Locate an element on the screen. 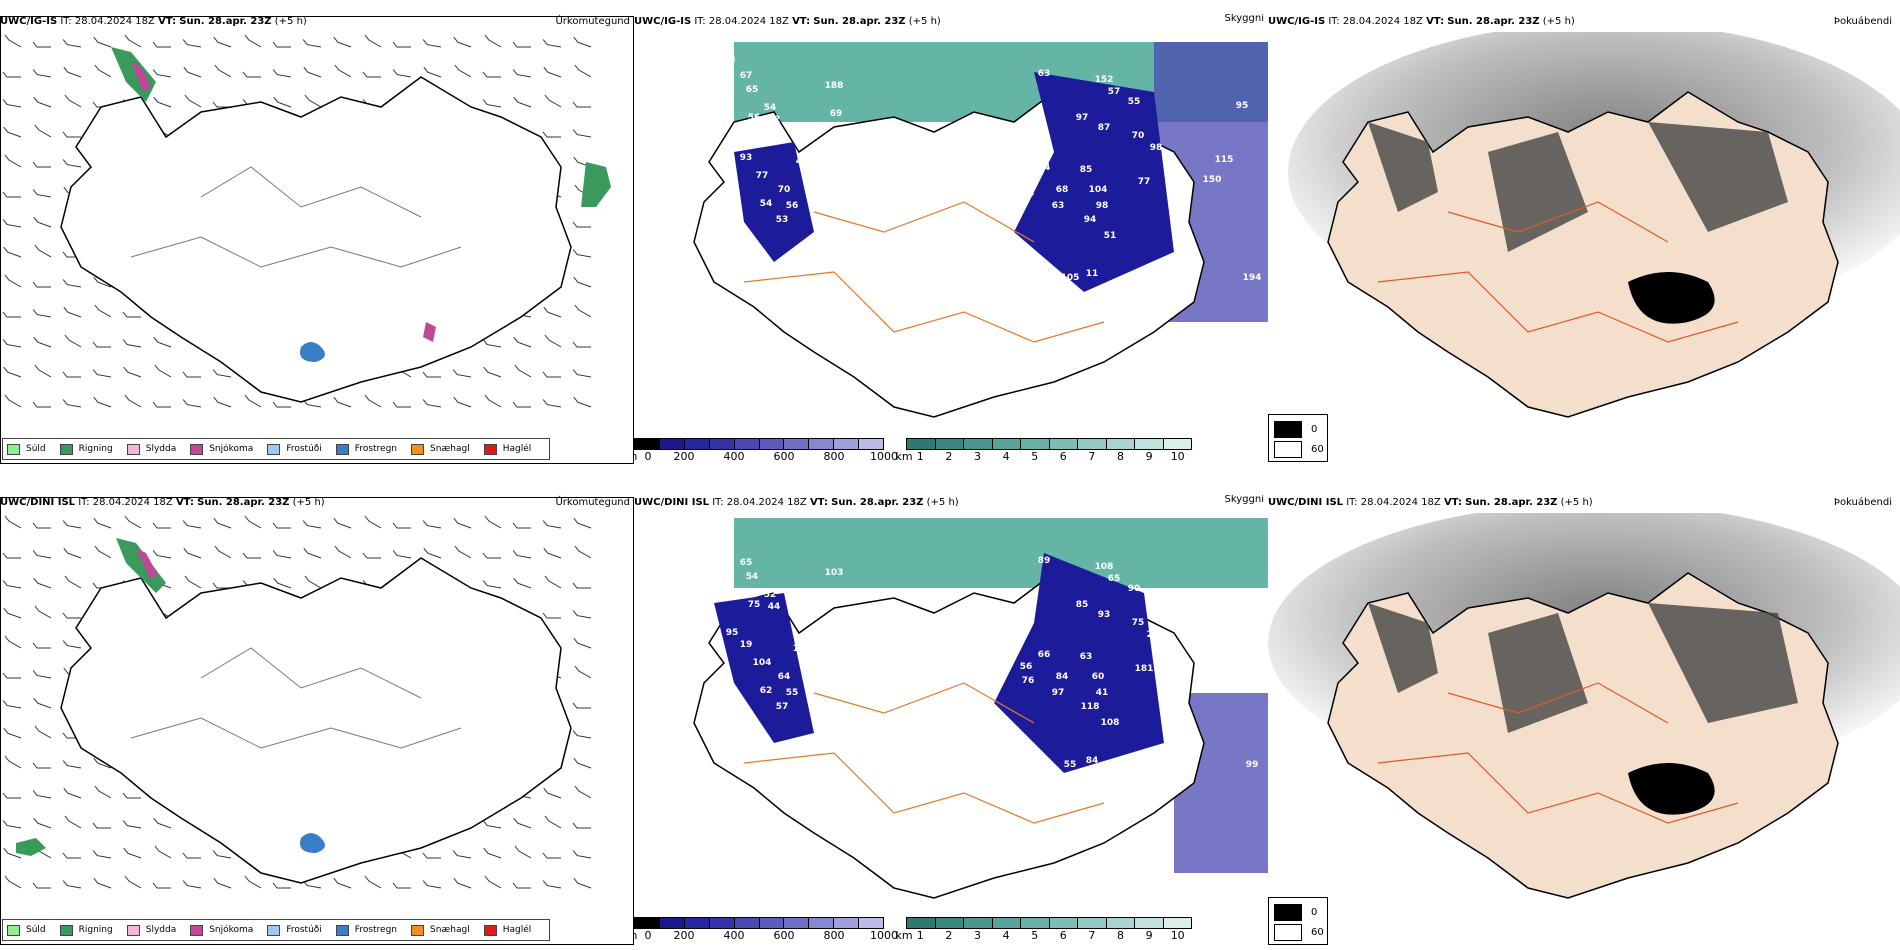  colorbar-tick-label: 4 is located at coordinates (1006, 456).